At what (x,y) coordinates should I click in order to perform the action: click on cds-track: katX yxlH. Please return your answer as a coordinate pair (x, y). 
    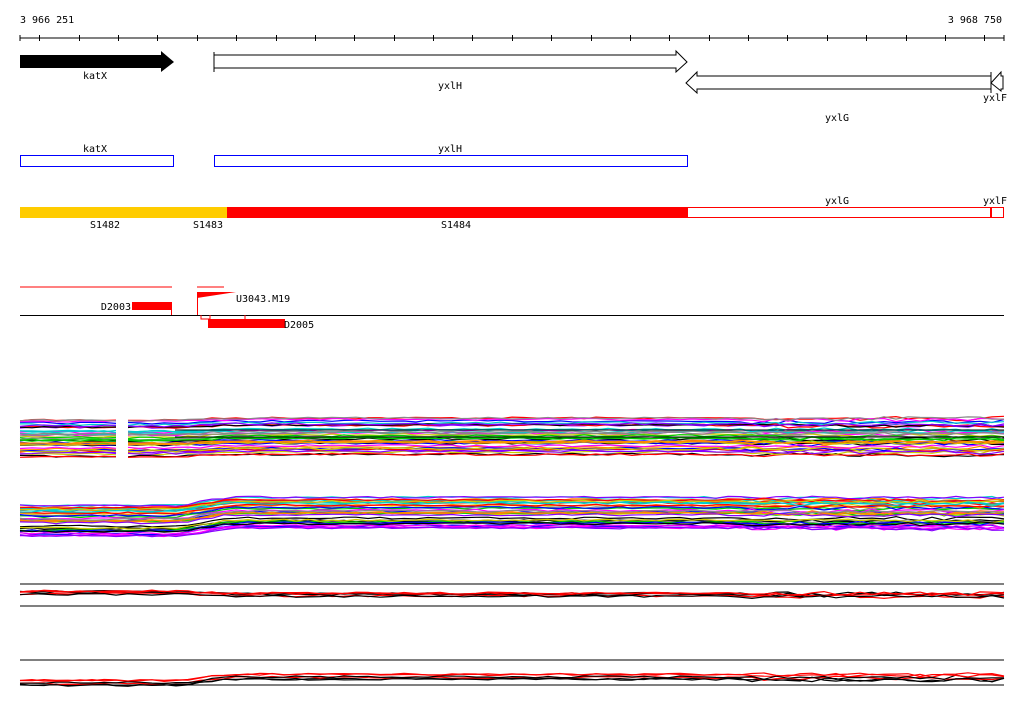
    Looking at the image, I should click on (354, 155).